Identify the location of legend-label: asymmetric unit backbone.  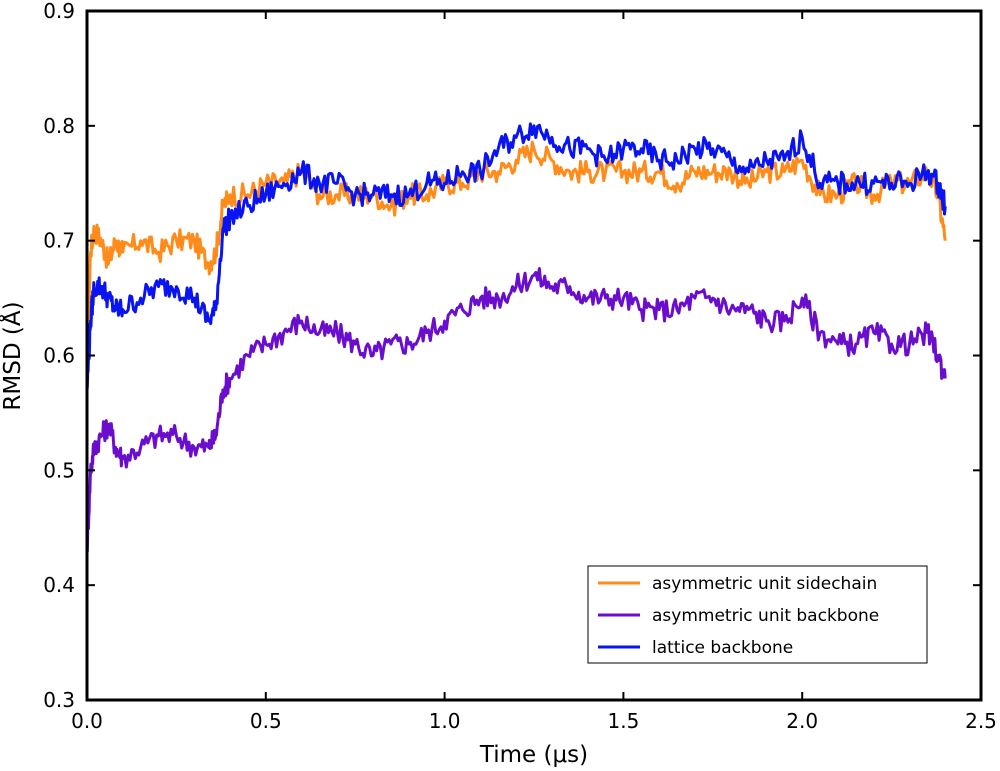
(765, 616).